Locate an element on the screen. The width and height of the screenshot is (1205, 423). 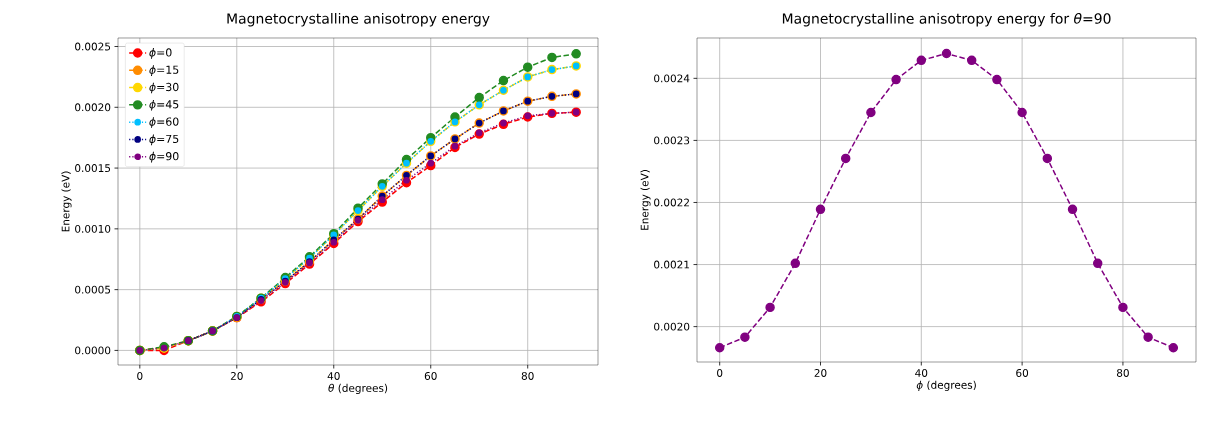
y-tick-label: 0.0022 is located at coordinates (671, 202).